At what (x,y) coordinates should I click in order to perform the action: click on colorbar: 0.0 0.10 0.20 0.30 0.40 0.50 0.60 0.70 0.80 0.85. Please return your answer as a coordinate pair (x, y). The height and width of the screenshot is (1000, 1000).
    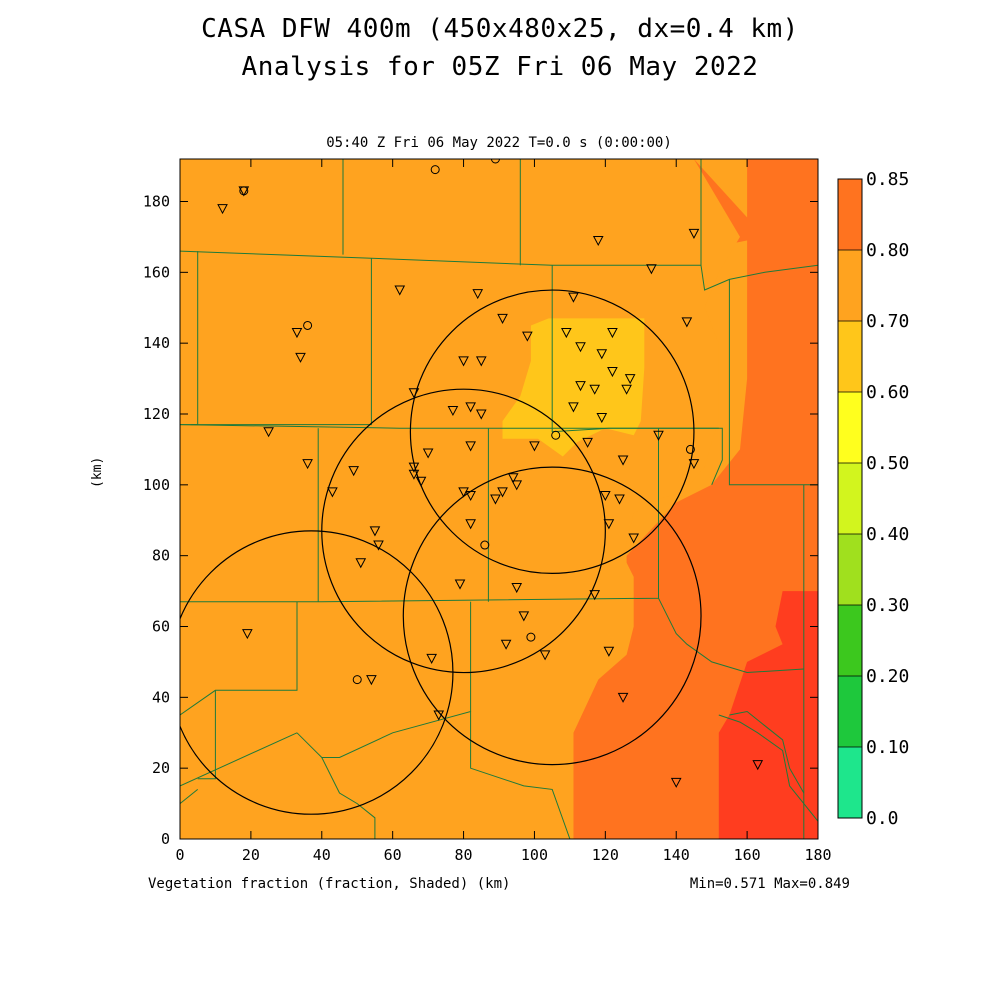
    Looking at the image, I should click on (873, 499).